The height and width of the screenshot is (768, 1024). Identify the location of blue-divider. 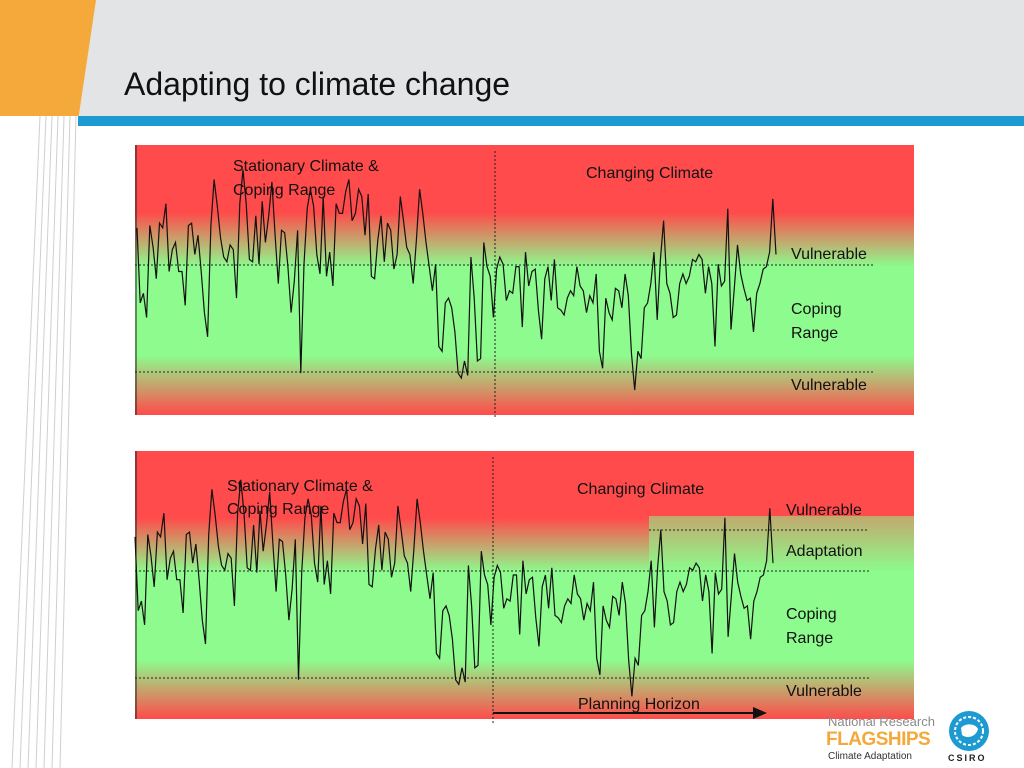
(551, 121).